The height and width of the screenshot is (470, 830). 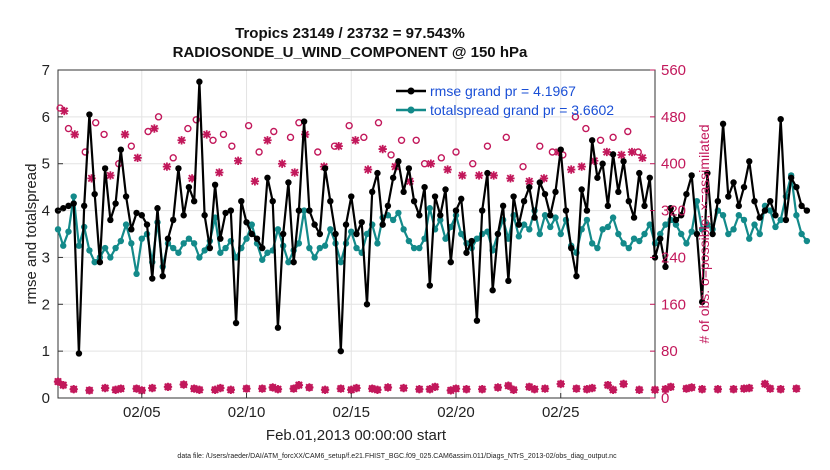 I want to click on y-tick-label: 6, so click(x=46, y=117).